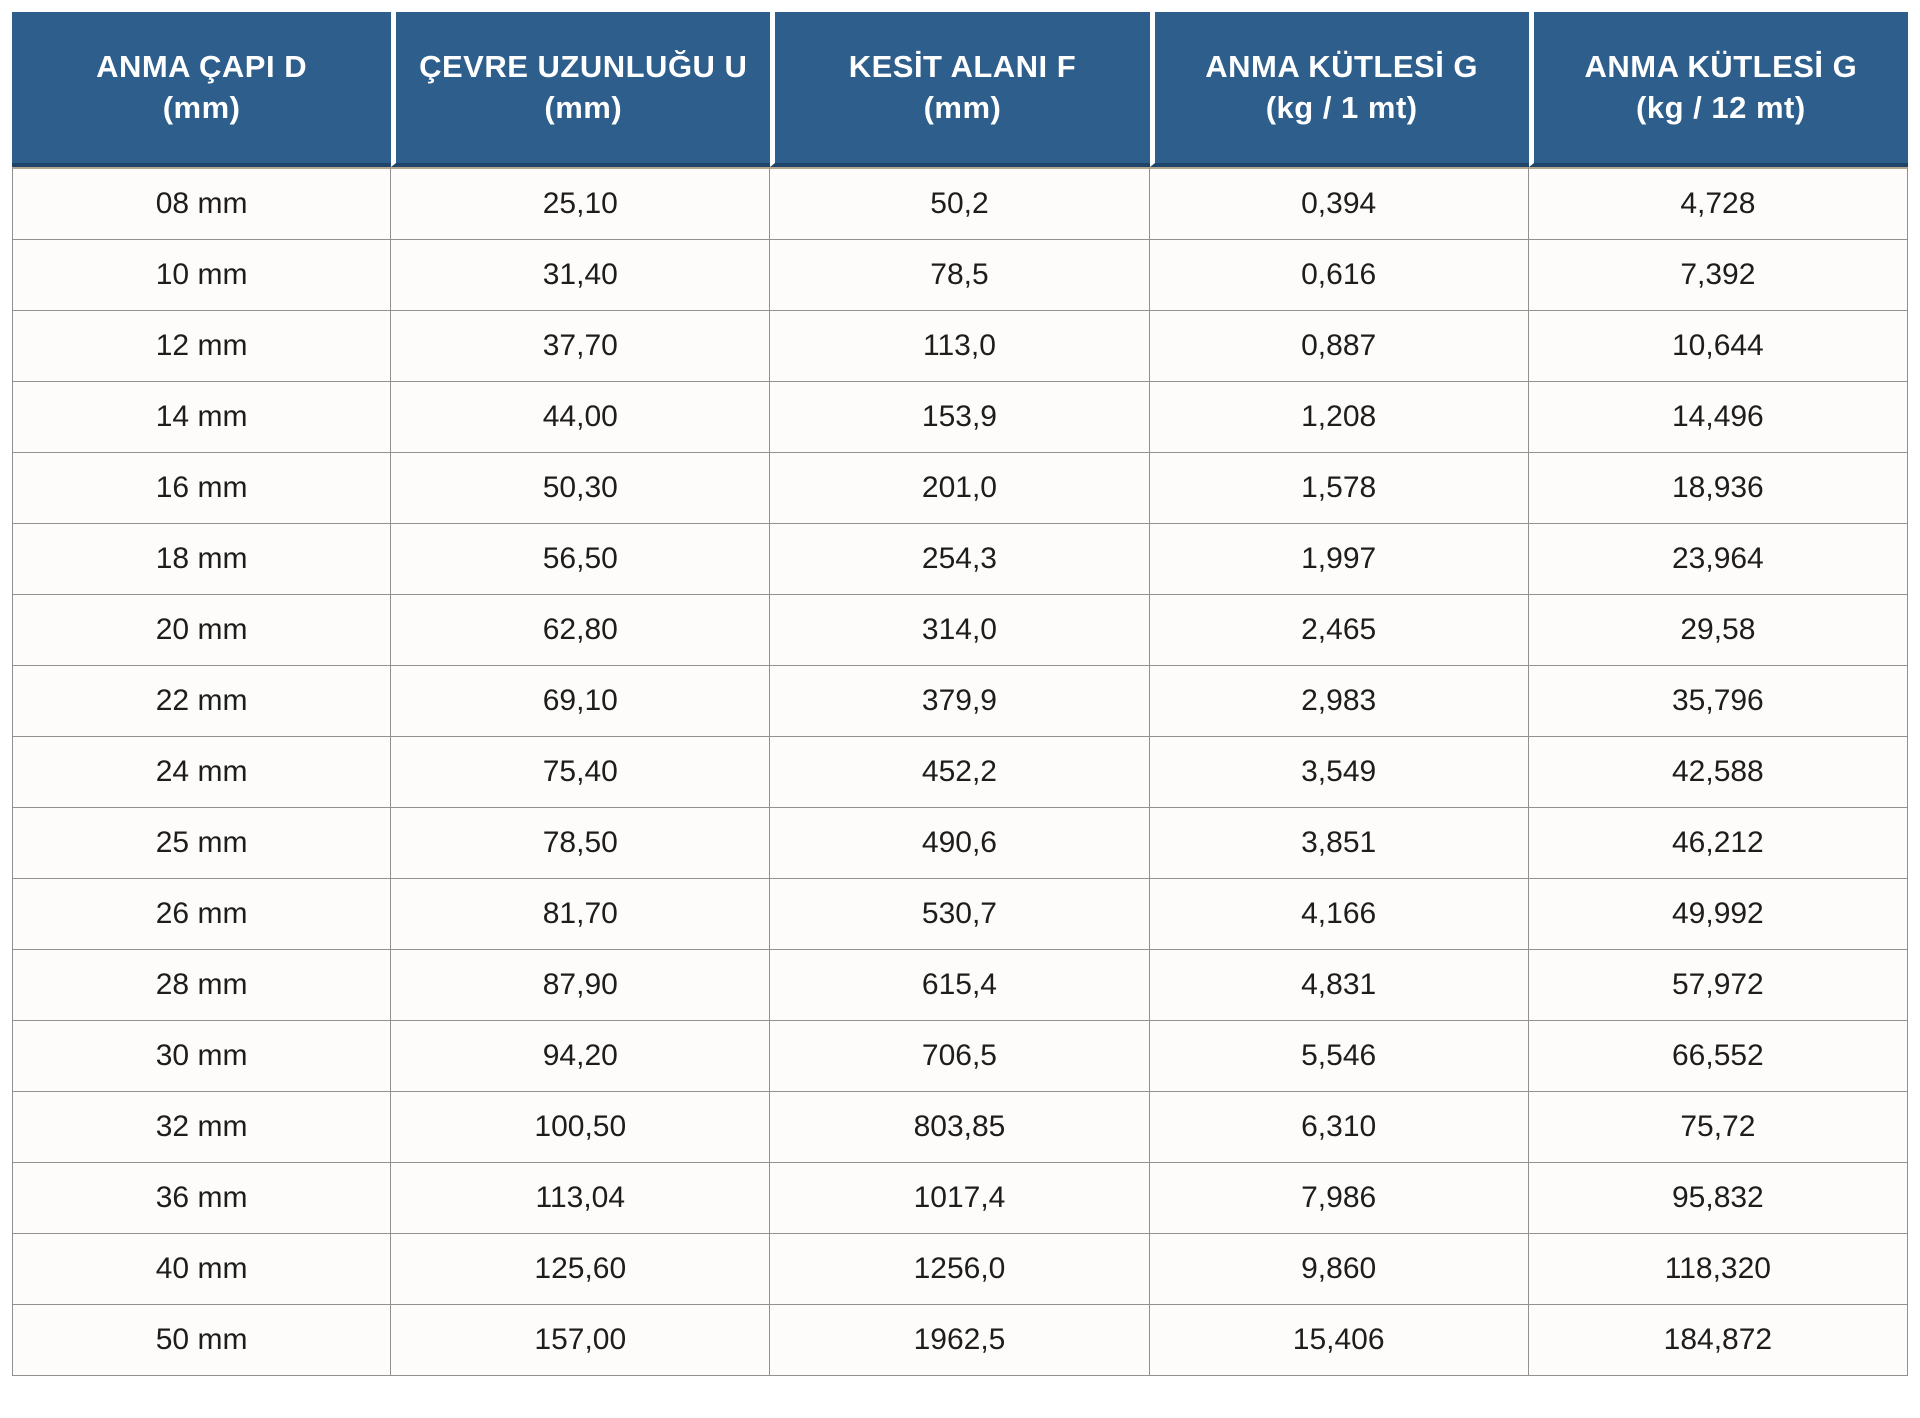 Image resolution: width=1920 pixels, height=1418 pixels. Describe the element at coordinates (583, 66) in the screenshot. I see `header-title: ÇEVRE UZUNLUĞU U` at that location.